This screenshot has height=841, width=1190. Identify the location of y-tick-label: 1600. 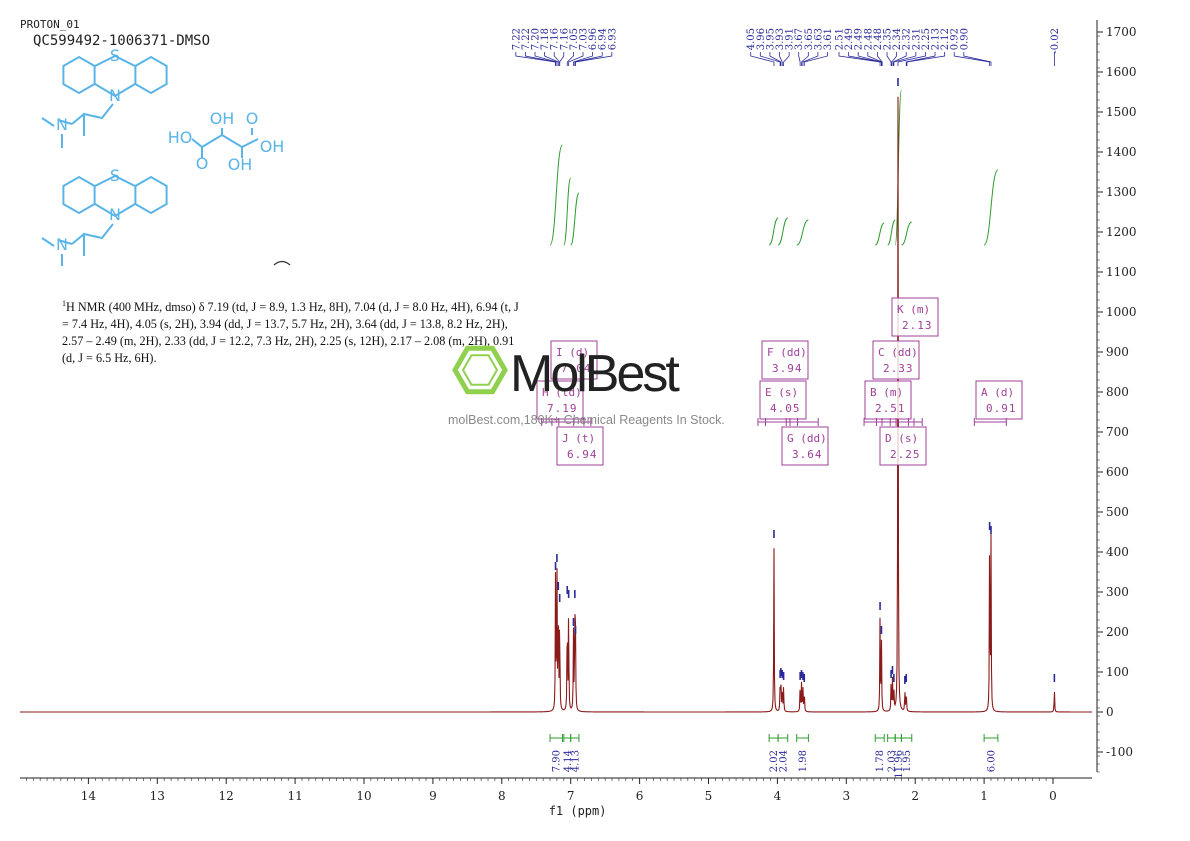
(1121, 72).